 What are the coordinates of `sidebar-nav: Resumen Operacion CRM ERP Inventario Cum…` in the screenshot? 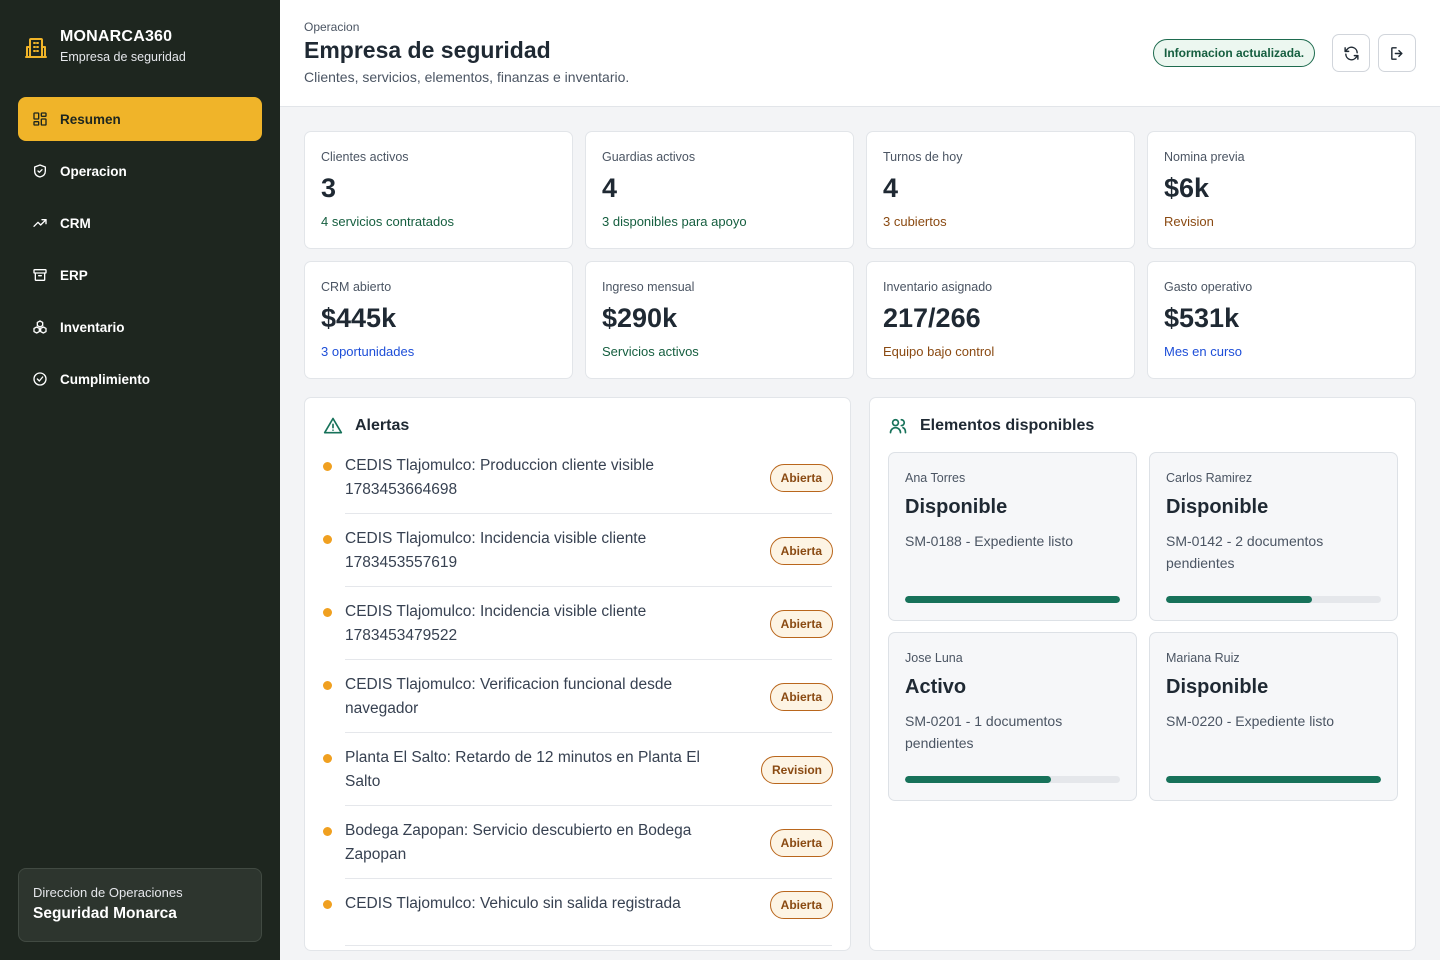 It's located at (140, 253).